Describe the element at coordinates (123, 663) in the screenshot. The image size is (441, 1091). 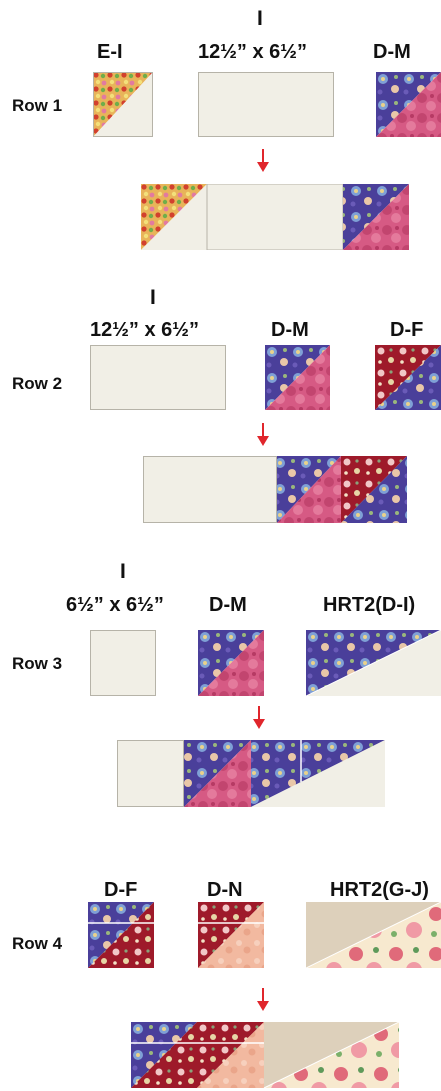
I see `swatch-plain-square` at that location.